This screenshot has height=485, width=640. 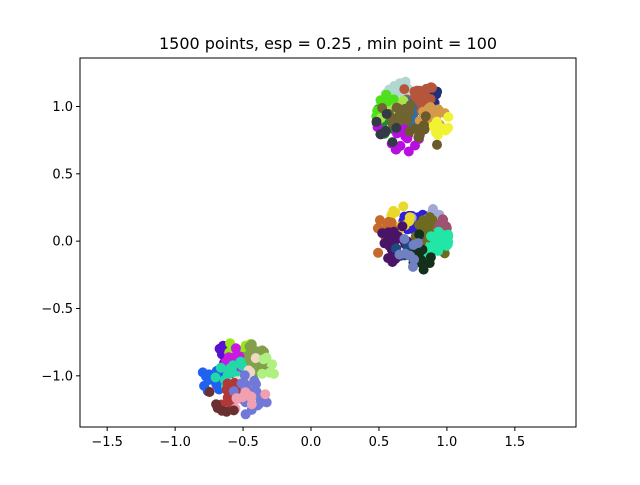 I want to click on x-axis: −1.5 −1.0 −0.5 0.0 0.5 1.0 1.5, so click(x=308, y=438).